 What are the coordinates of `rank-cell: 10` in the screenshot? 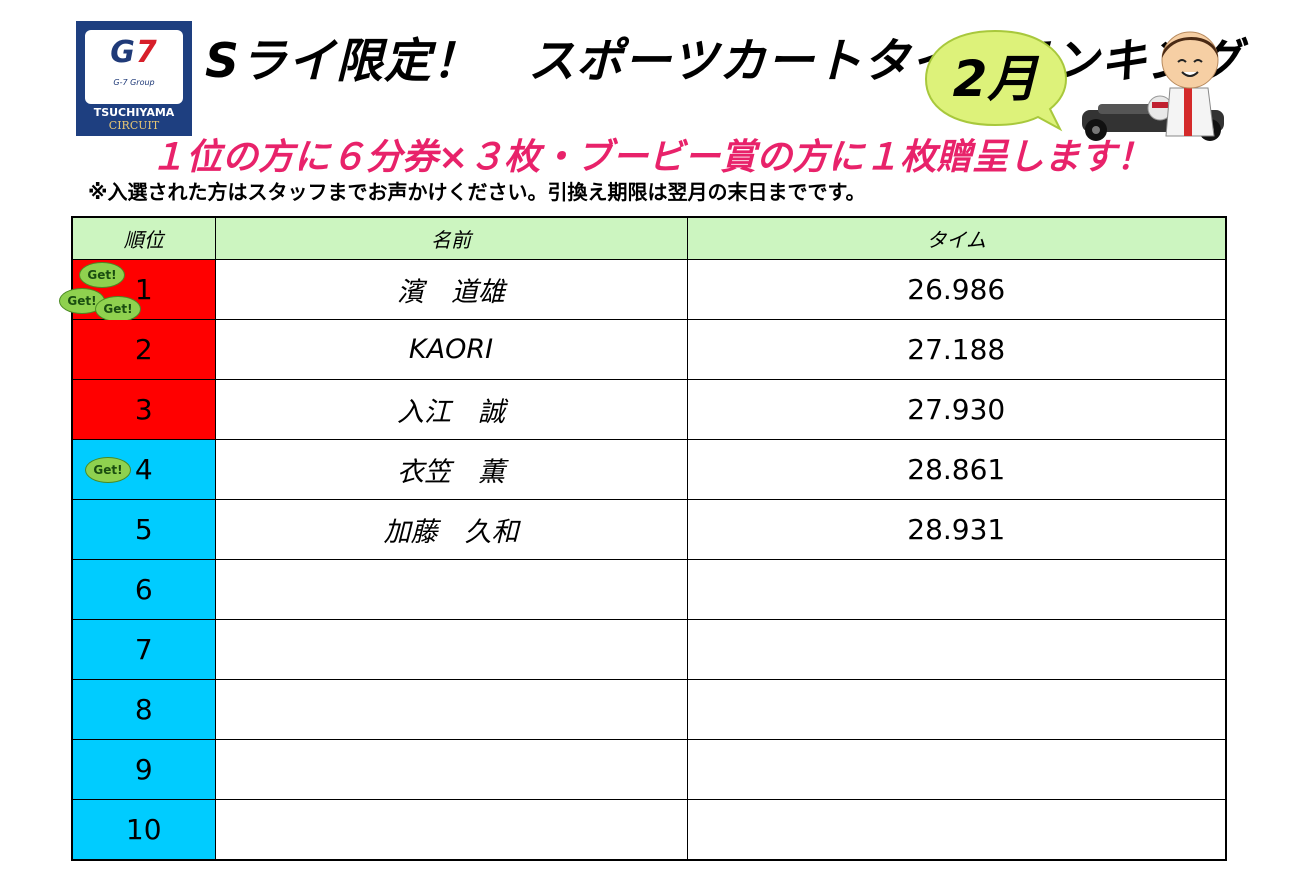 It's located at (143, 830).